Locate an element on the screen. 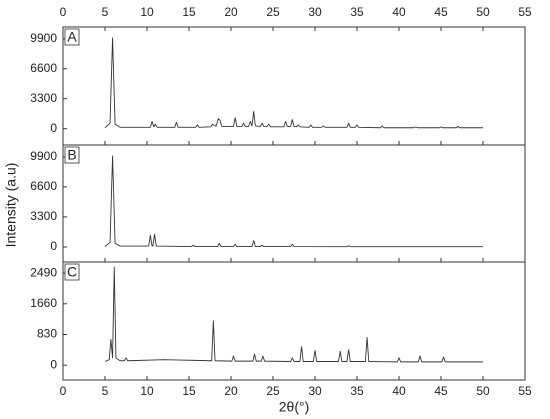  x-tick-label: 25 is located at coordinates (273, 391).